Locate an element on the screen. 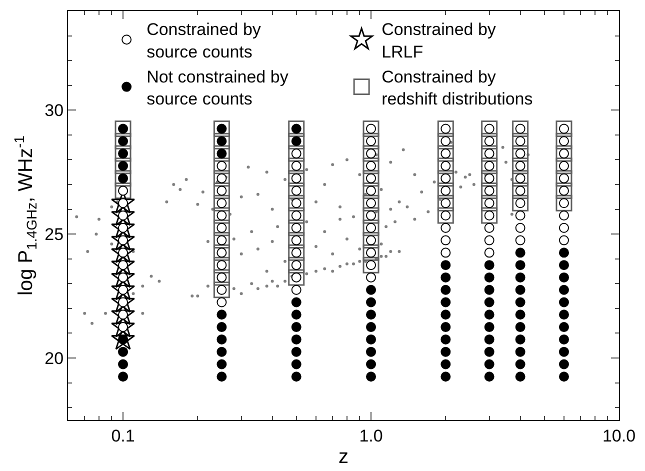 The width and height of the screenshot is (645, 471). y-tick-label: 25 is located at coordinates (54, 234).